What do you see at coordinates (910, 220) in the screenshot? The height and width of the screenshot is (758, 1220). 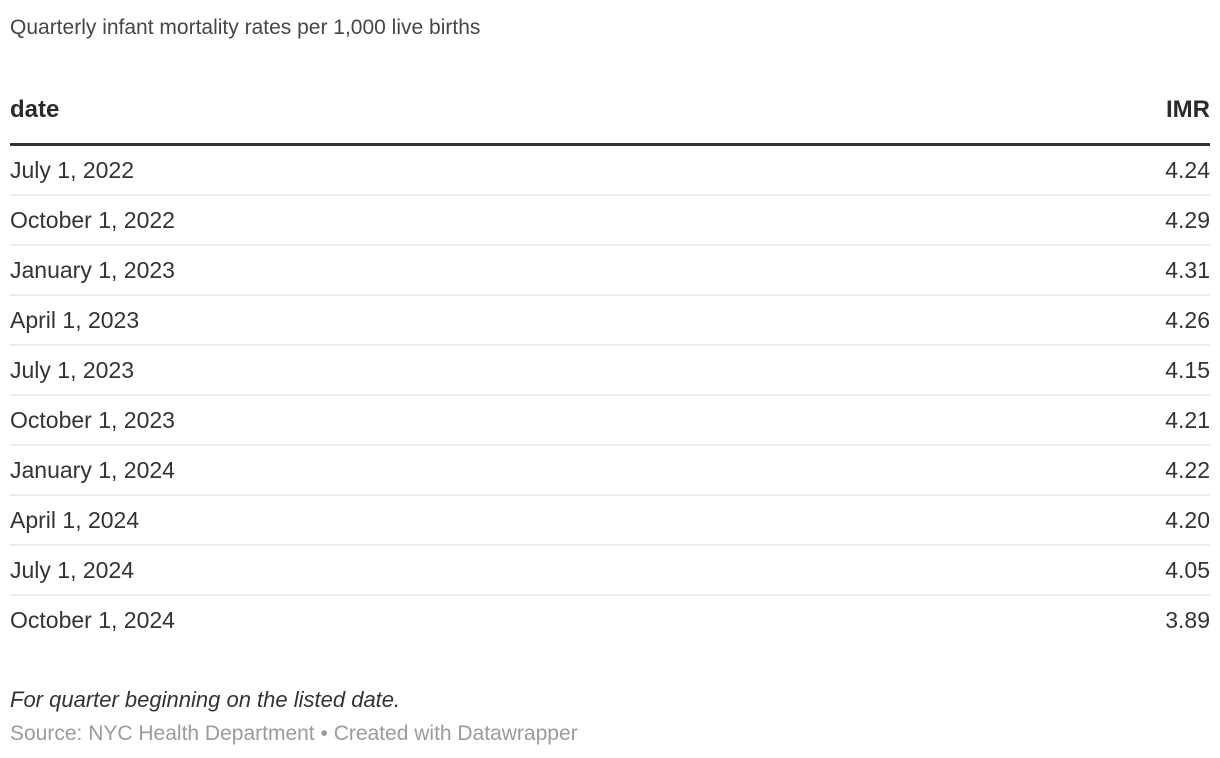 I see `imr-cell: 4.29` at bounding box center [910, 220].